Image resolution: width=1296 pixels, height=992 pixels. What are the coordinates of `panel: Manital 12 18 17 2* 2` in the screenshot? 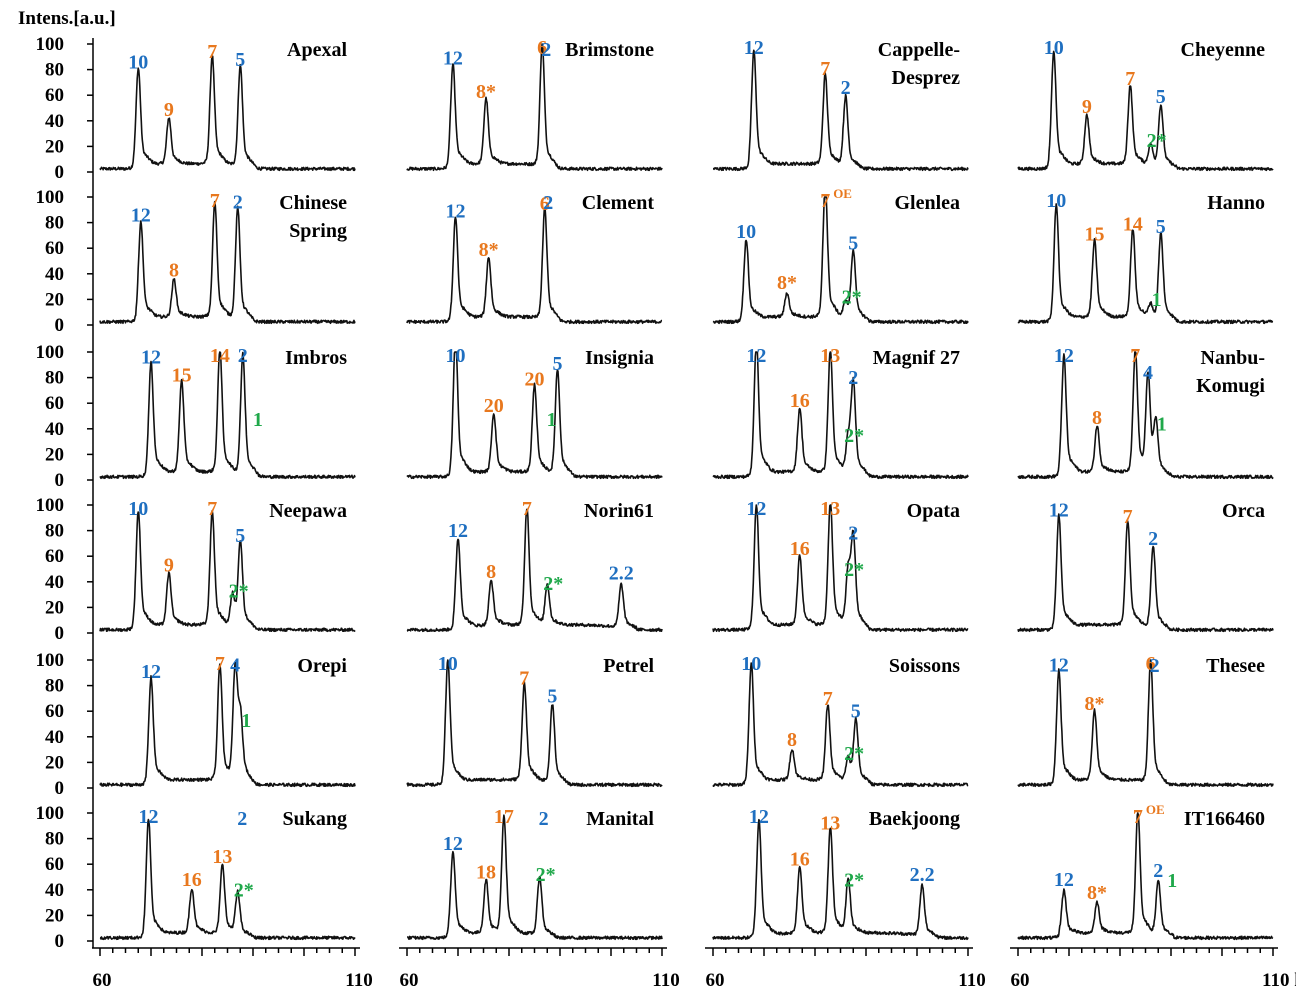 It's located at (534, 873).